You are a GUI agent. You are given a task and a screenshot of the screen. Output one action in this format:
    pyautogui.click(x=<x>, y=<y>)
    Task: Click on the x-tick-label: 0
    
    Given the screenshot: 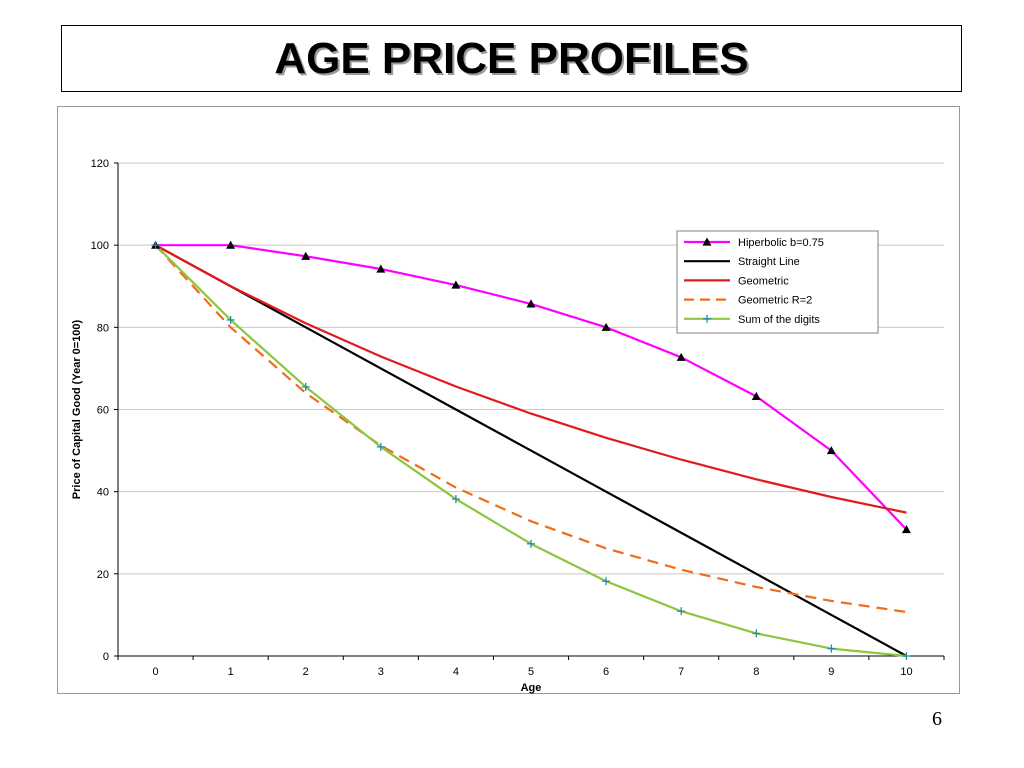 What is the action you would take?
    pyautogui.click(x=155, y=672)
    